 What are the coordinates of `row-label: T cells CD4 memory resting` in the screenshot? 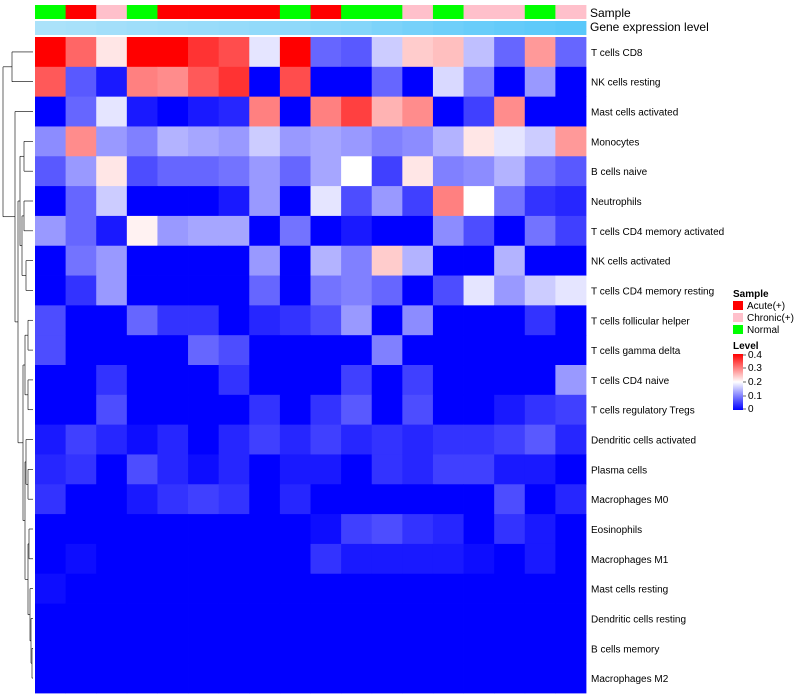 It's located at (652, 291).